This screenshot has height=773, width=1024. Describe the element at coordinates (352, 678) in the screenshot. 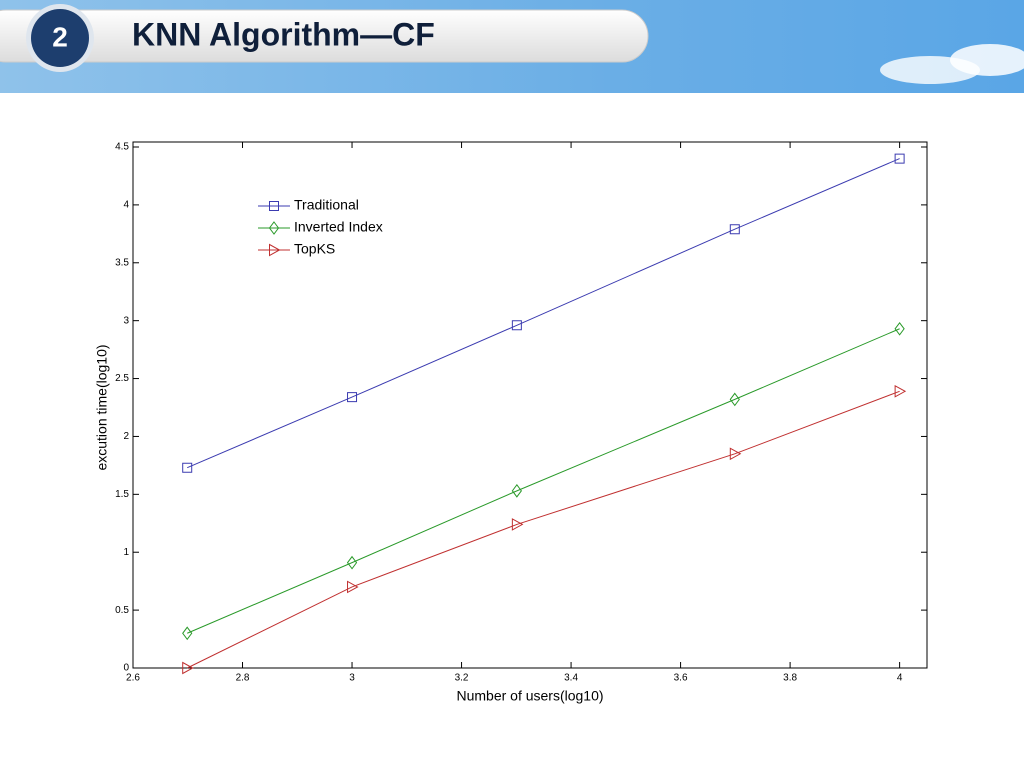

I see `x-tick-label: 3` at that location.